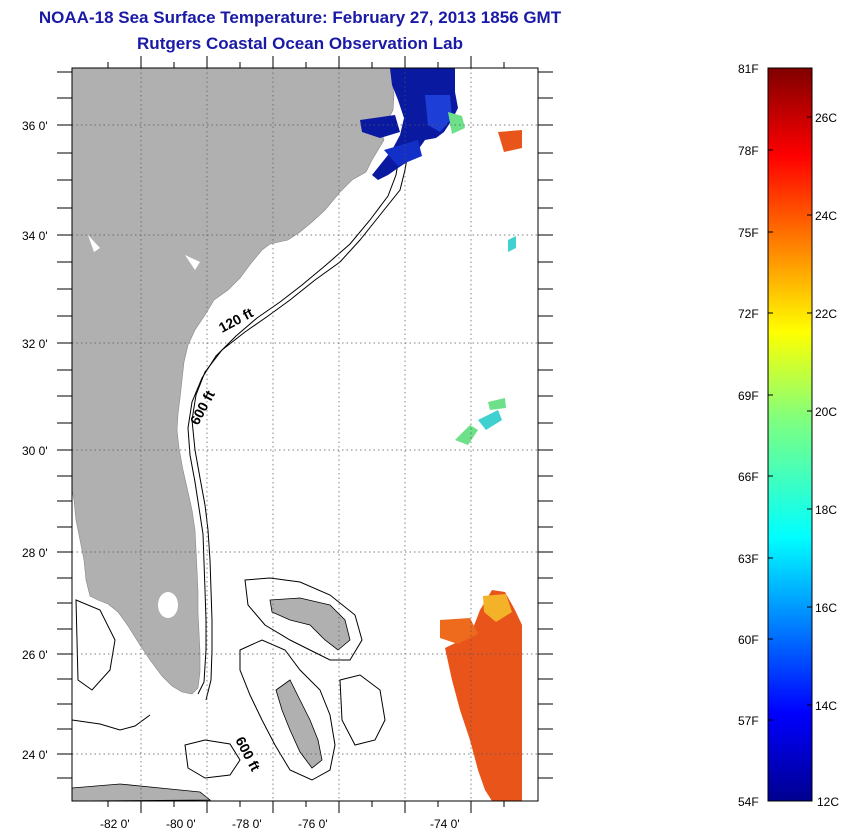 The width and height of the screenshot is (849, 832). What do you see at coordinates (181, 824) in the screenshot?
I see `lon-tick-label: -80 0'` at bounding box center [181, 824].